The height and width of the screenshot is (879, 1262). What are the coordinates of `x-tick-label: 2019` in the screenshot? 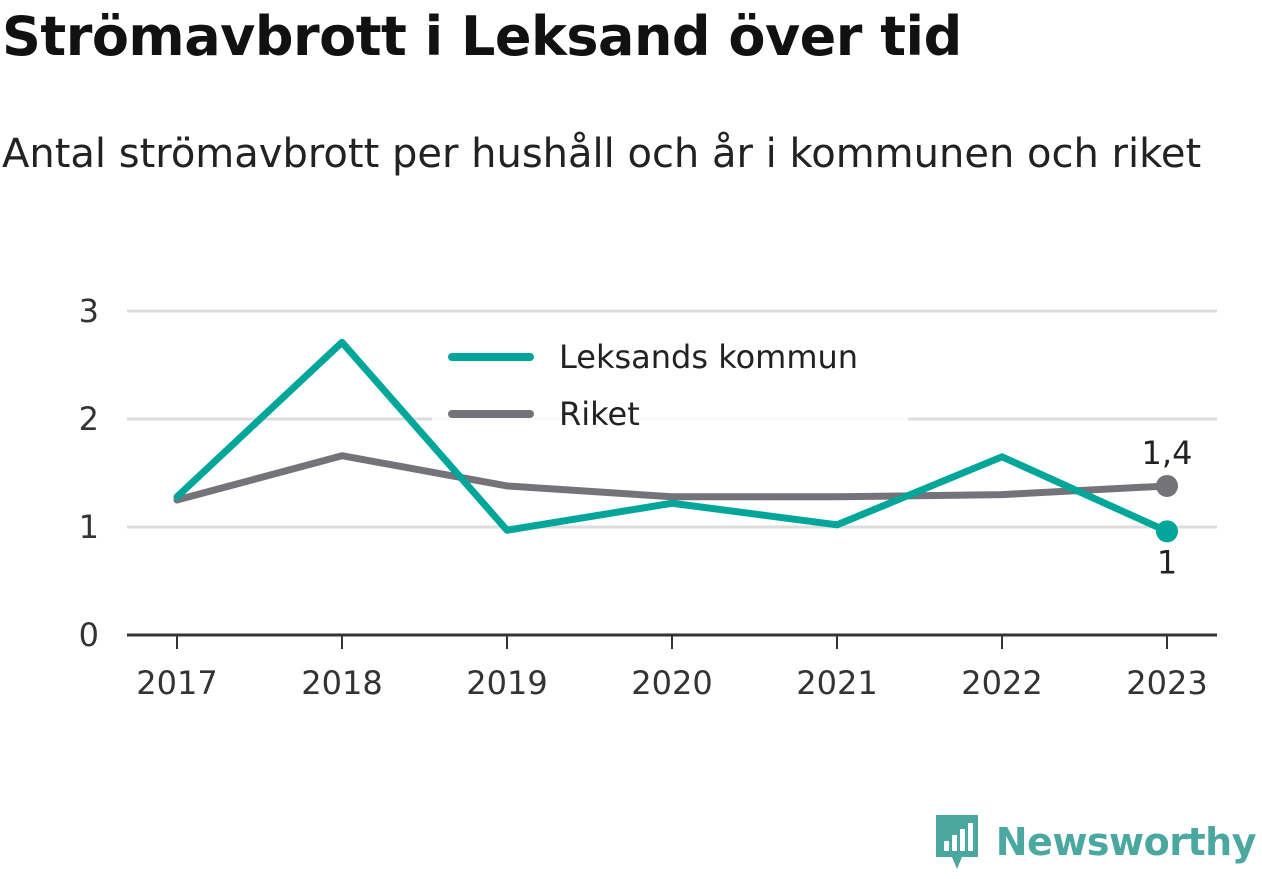 It's located at (506, 683).